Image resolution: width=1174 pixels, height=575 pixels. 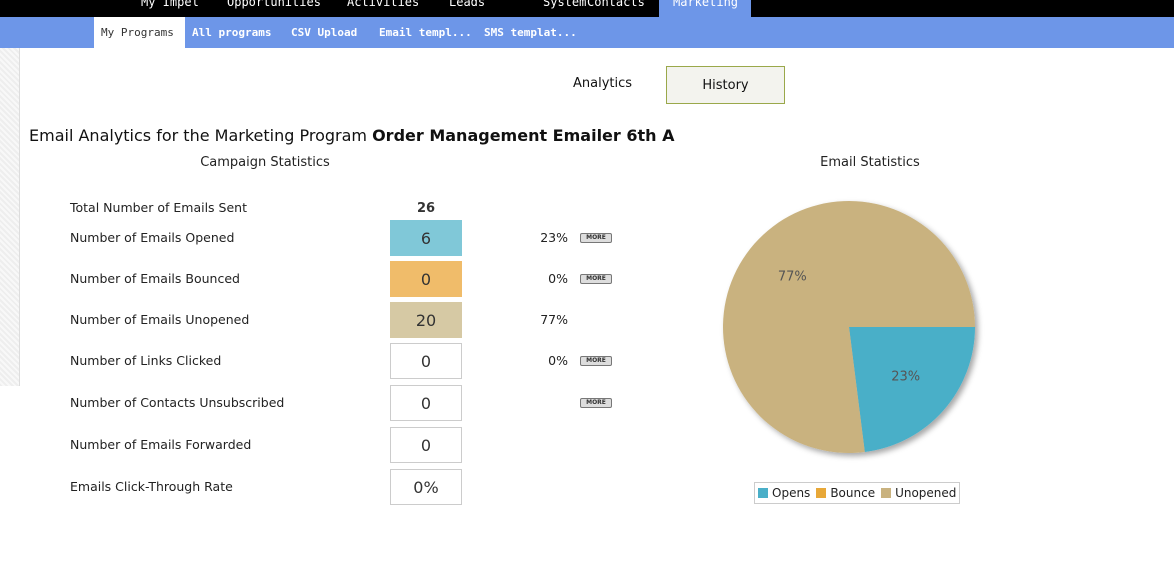 I want to click on subnav-item: My Programs, so click(x=137, y=32).